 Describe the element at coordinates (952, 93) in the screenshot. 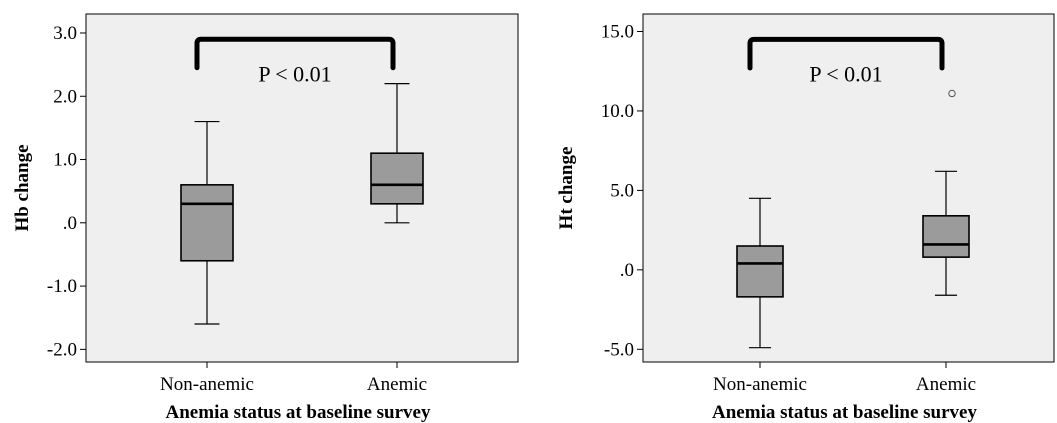

I see `outlier-point` at that location.